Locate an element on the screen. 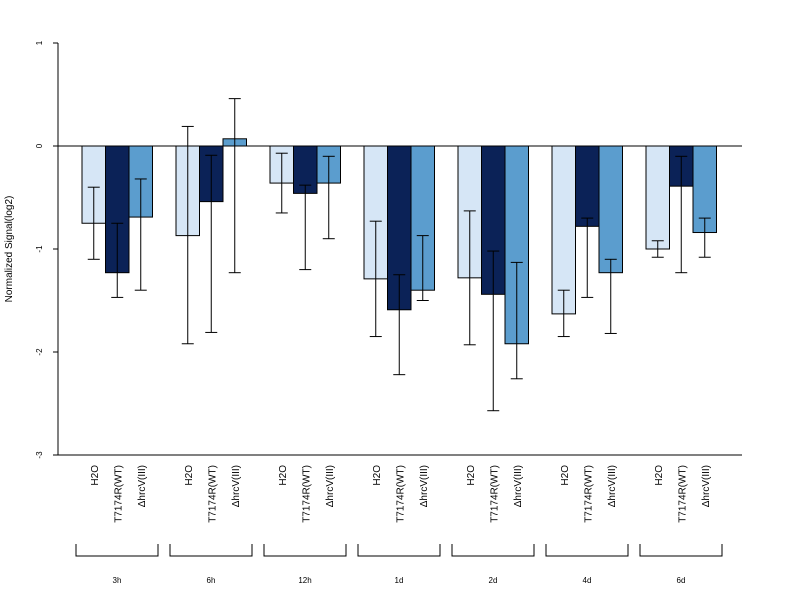 The height and width of the screenshot is (600, 800). group-label: 3h is located at coordinates (117, 580).